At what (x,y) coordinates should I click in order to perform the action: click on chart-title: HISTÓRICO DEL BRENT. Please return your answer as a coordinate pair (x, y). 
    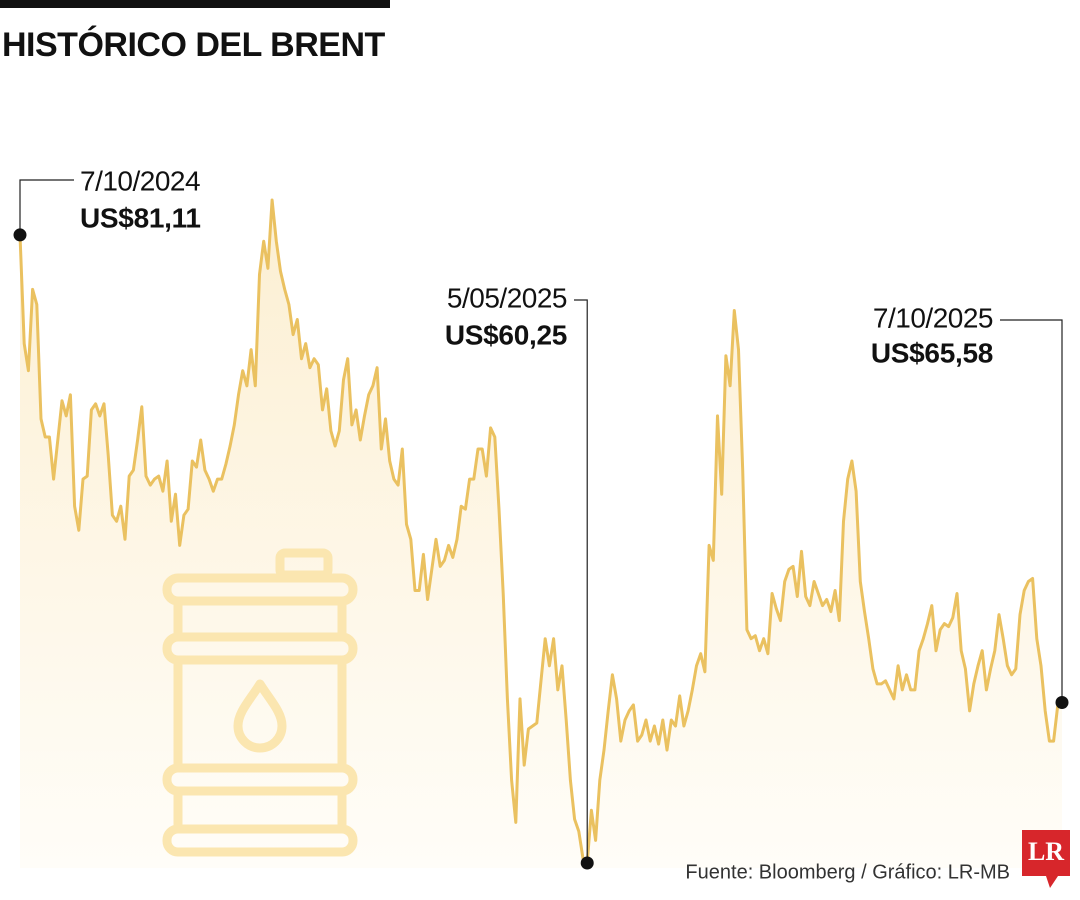
    Looking at the image, I should click on (194, 45).